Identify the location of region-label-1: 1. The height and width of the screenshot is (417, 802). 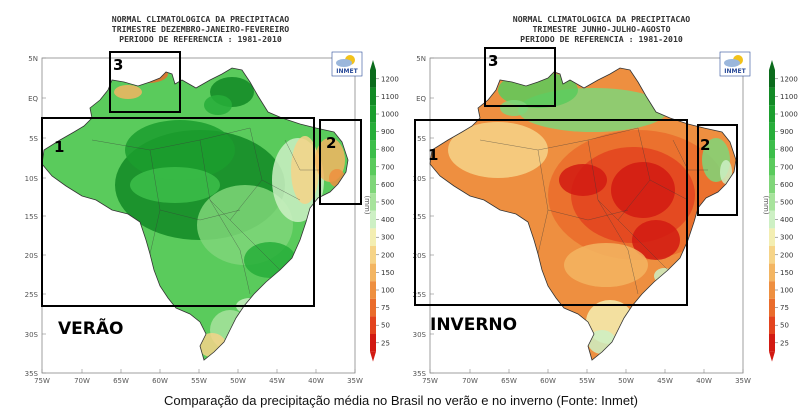
(59, 147).